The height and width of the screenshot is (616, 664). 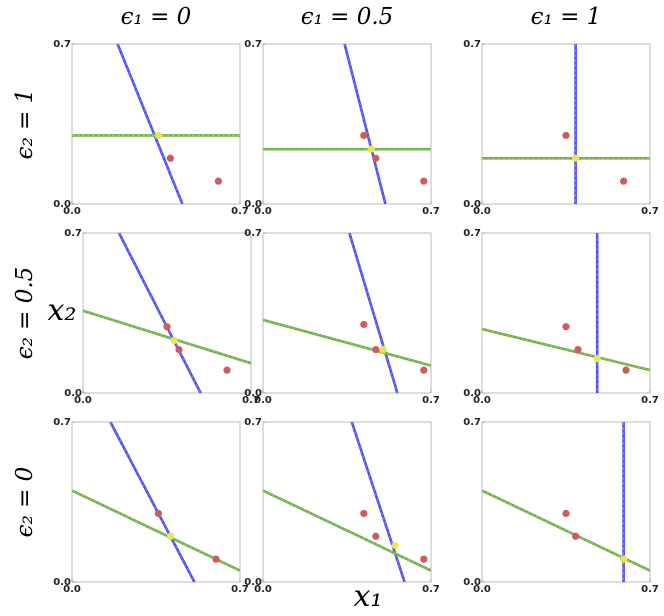 What do you see at coordinates (368, 596) in the screenshot?
I see `x-axis-label: x₁` at bounding box center [368, 596].